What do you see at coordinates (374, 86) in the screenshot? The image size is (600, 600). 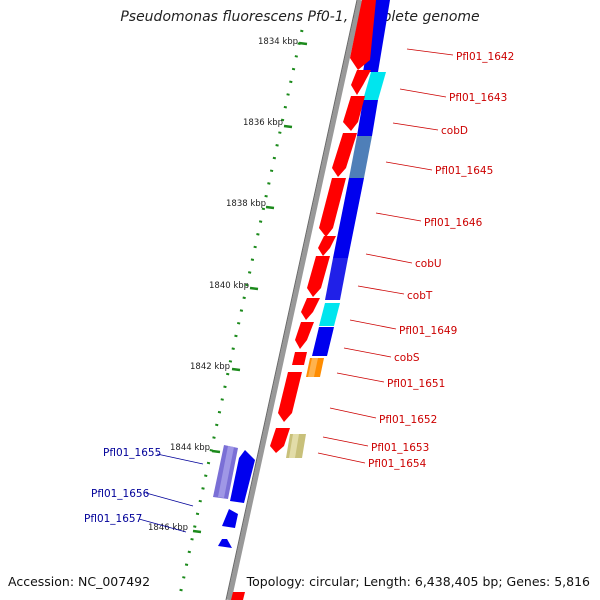 I see `gene-pfl01-1643-feature` at bounding box center [374, 86].